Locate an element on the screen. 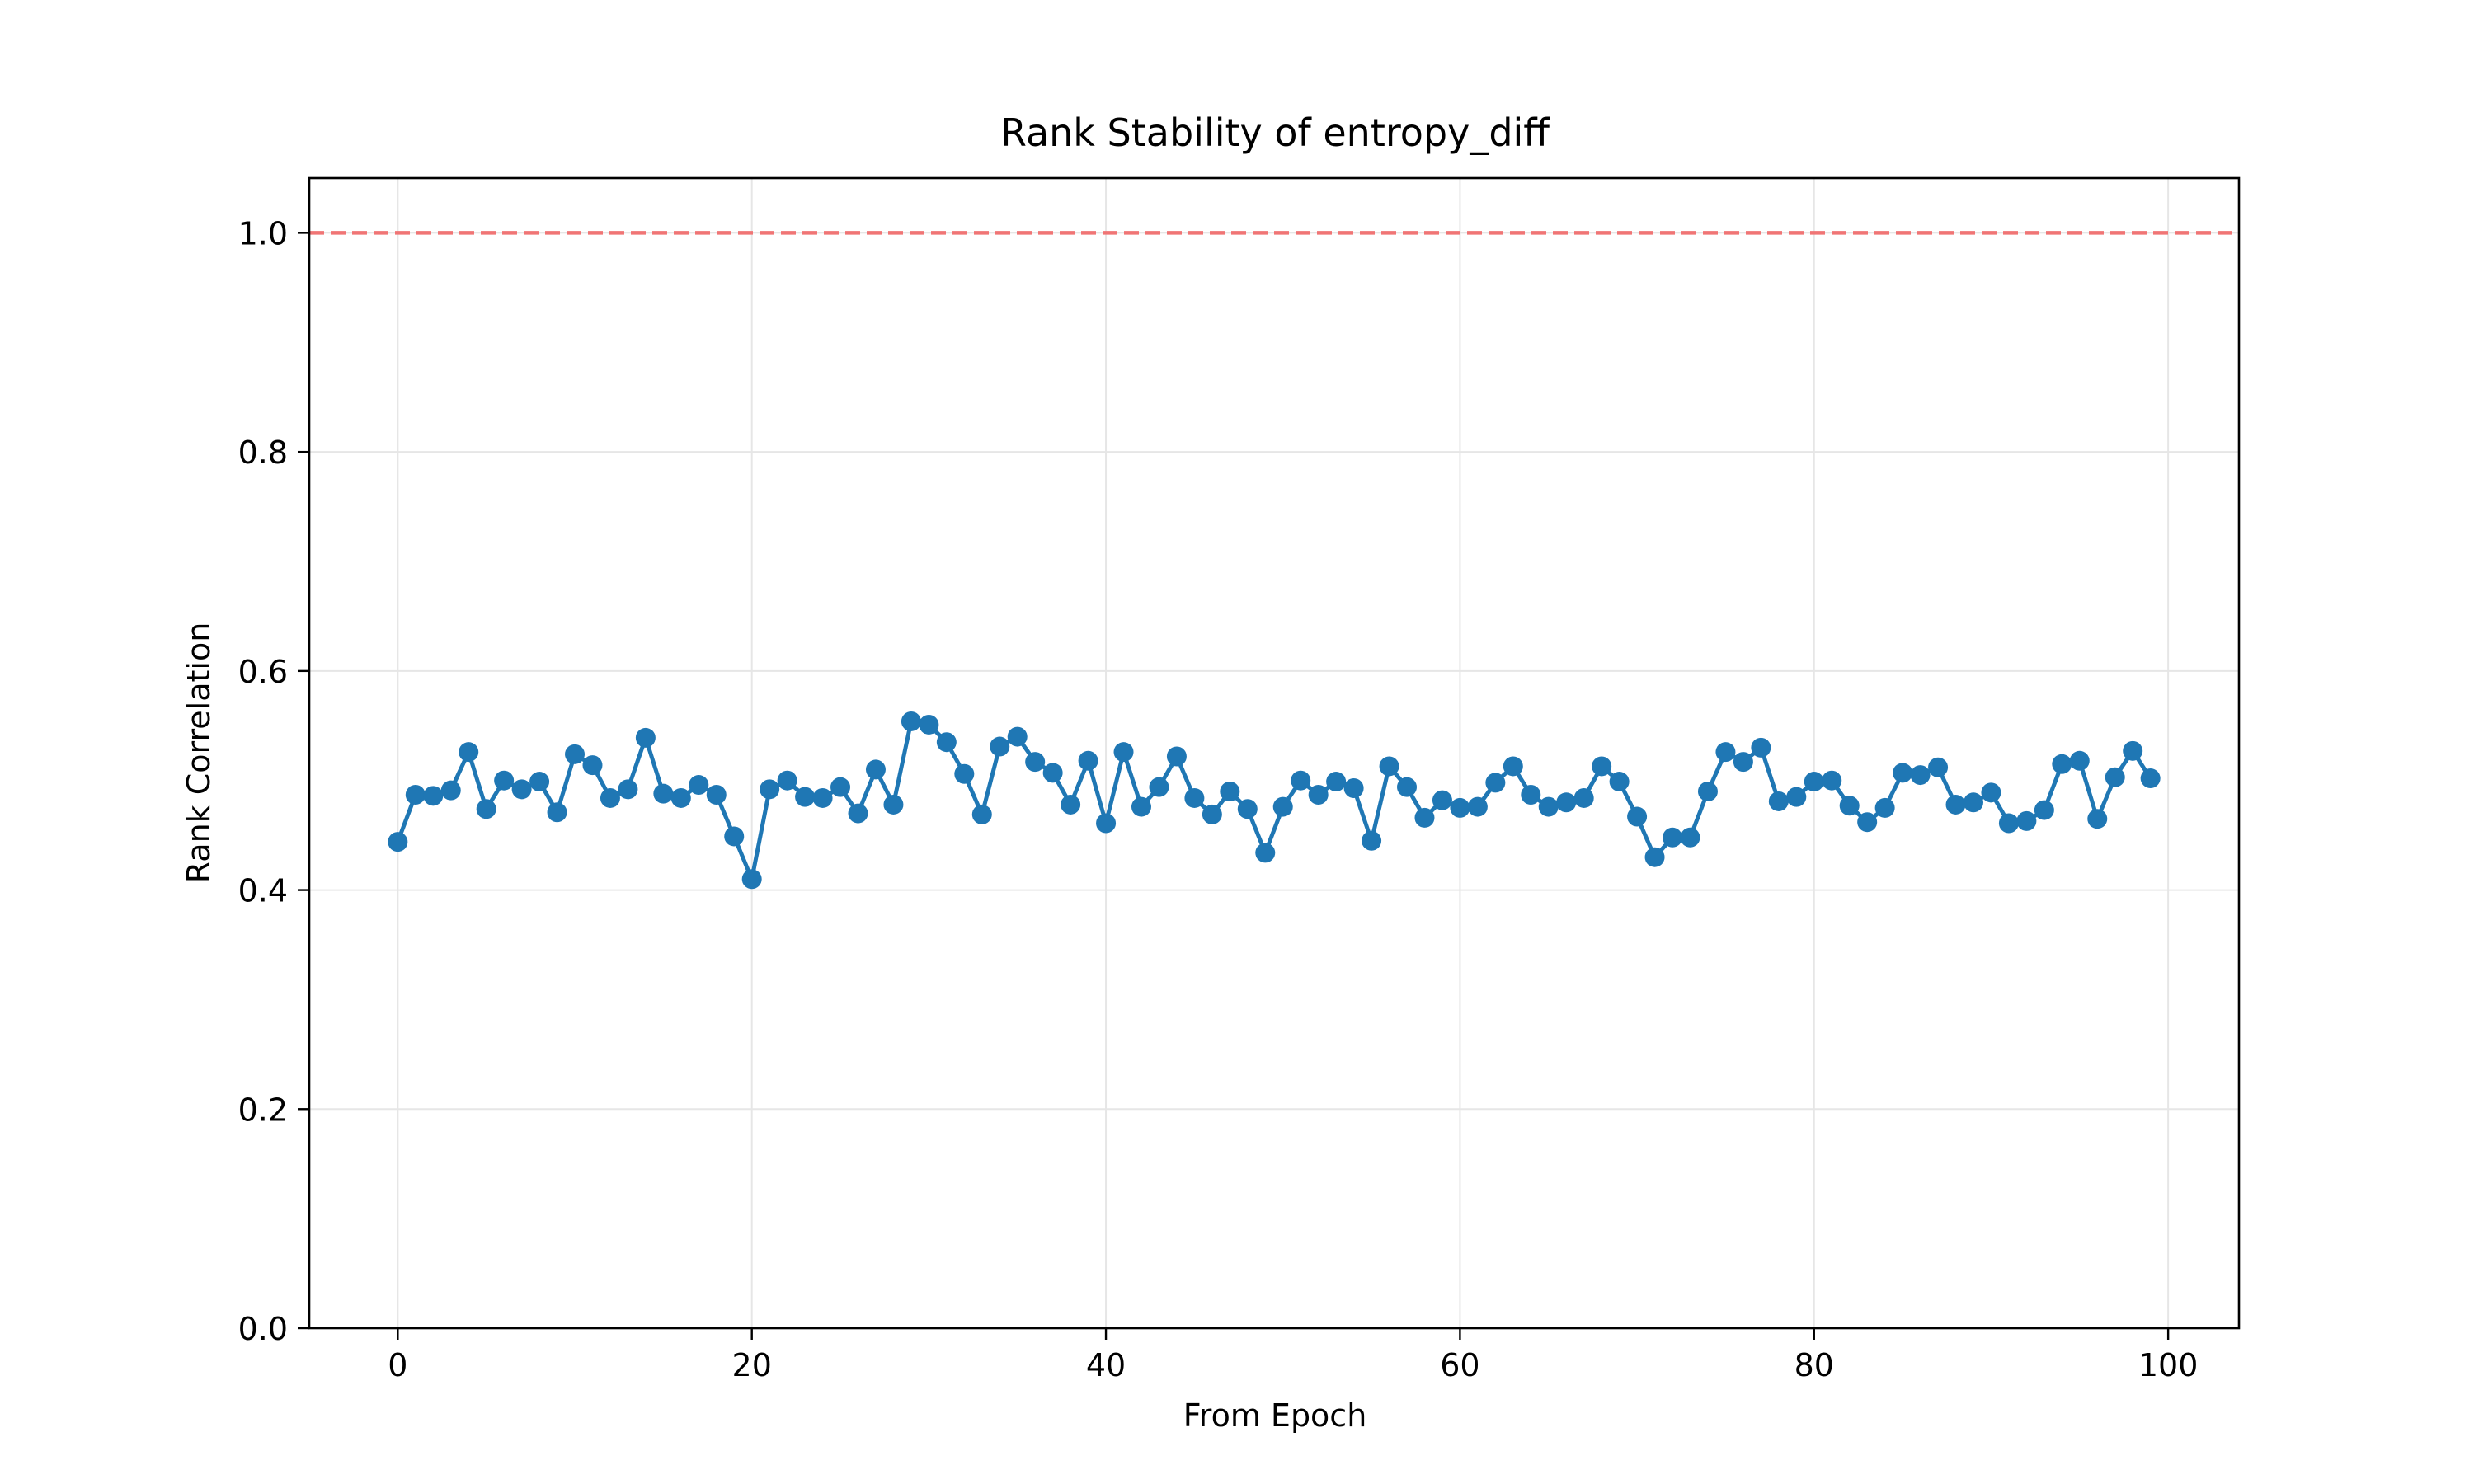  y-tick-label: 0.0 is located at coordinates (263, 1329).